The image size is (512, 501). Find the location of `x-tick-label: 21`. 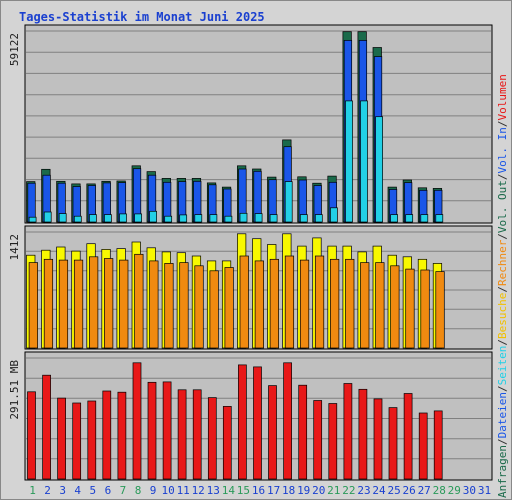

x-tick-label: 21 is located at coordinates (333, 490).